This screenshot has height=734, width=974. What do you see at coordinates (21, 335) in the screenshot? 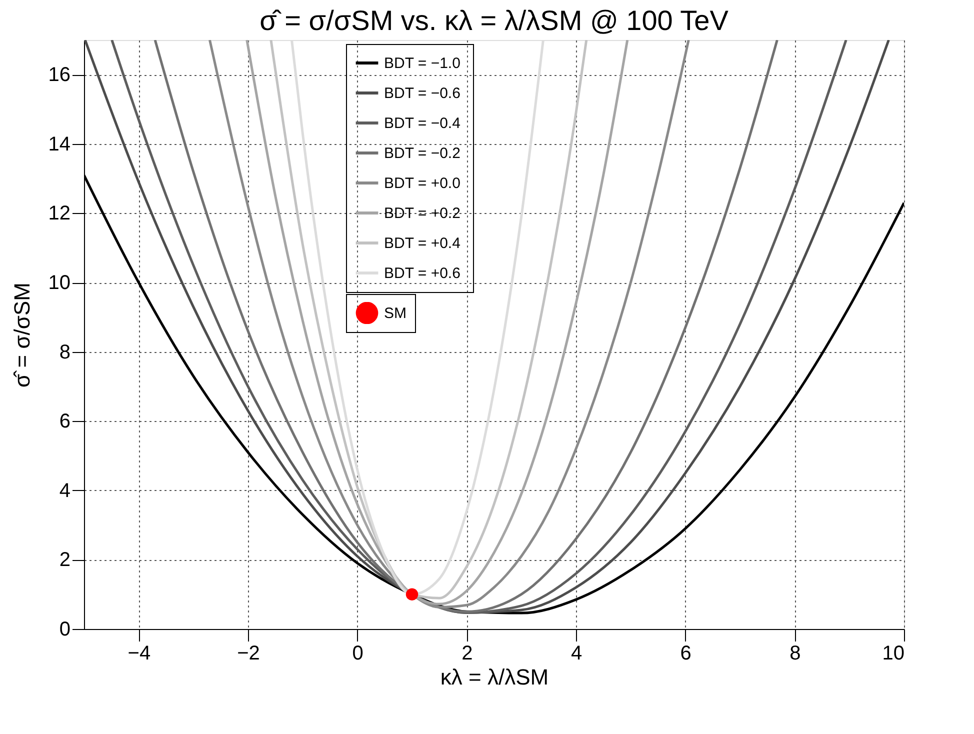
I see `y-axis-title: σ̂ = σ/σSM` at bounding box center [21, 335].